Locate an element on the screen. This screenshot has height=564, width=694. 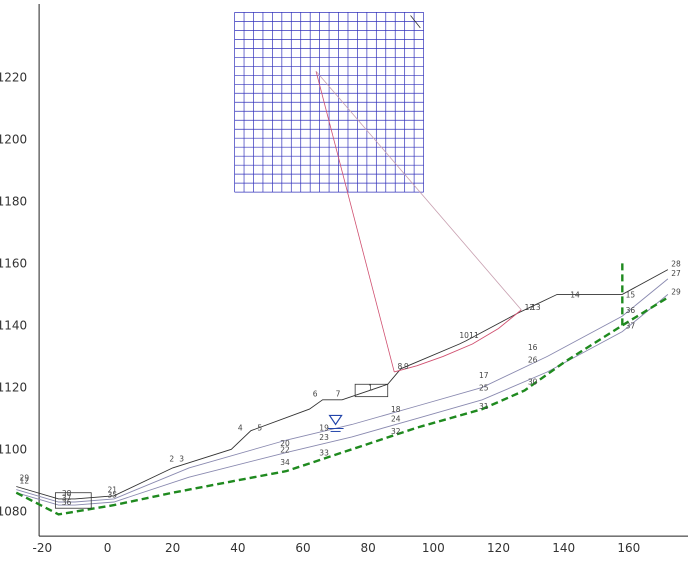
y-tick-label: 1200 is located at coordinates (13, 139).